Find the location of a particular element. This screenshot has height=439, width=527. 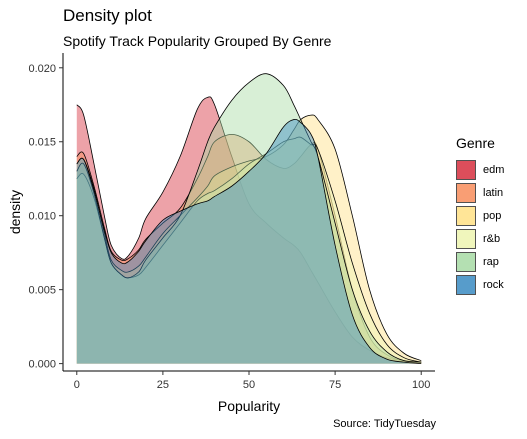

legend-item-pop: pop is located at coordinates (480, 215).